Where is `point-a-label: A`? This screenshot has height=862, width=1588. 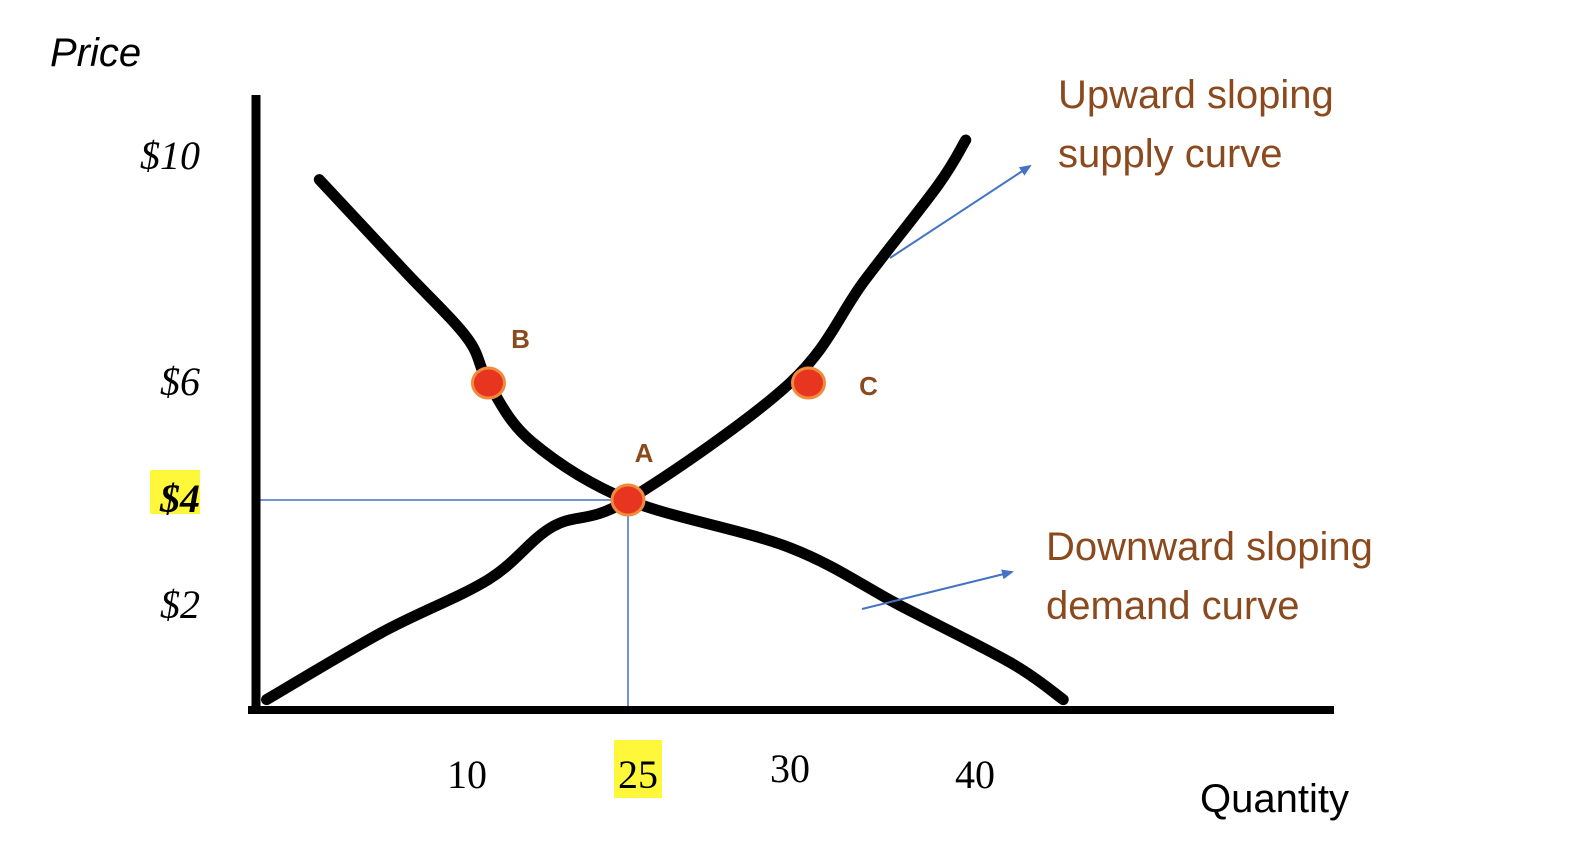 point-a-label: A is located at coordinates (644, 453).